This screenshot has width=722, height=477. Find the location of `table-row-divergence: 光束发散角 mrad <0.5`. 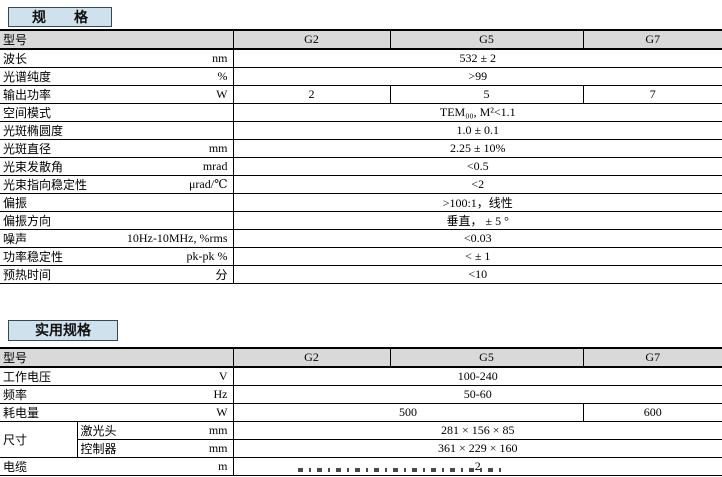

table-row-divergence: 光束发散角 mrad <0.5 is located at coordinates (361, 166).